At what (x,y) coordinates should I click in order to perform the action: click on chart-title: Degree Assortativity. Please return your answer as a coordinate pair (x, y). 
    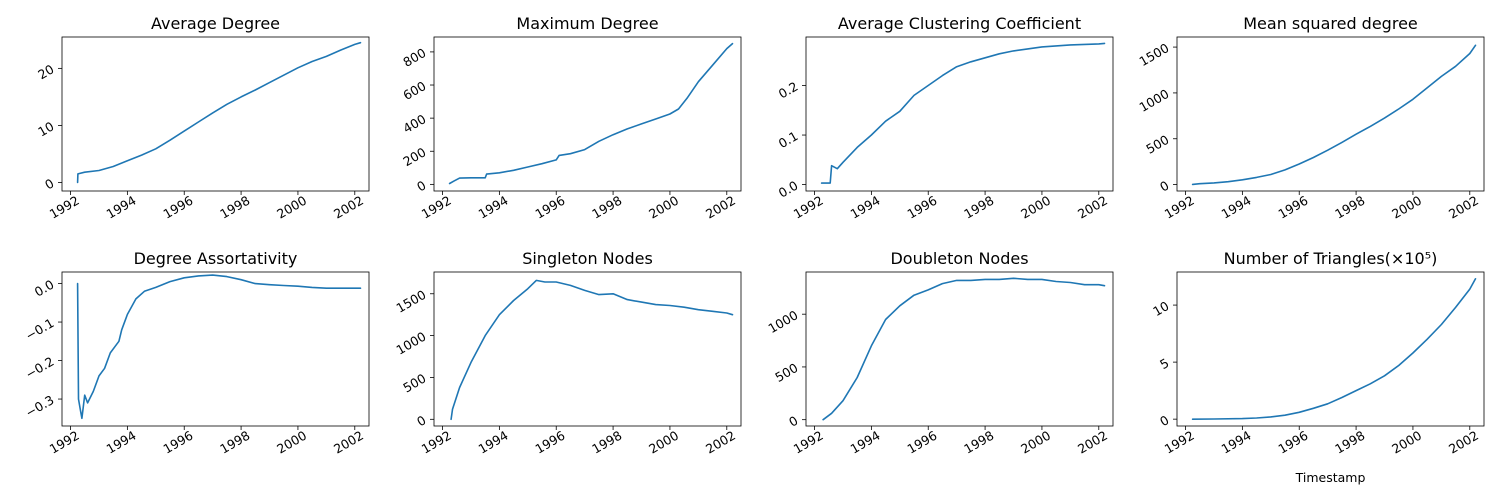
    Looking at the image, I should click on (216, 258).